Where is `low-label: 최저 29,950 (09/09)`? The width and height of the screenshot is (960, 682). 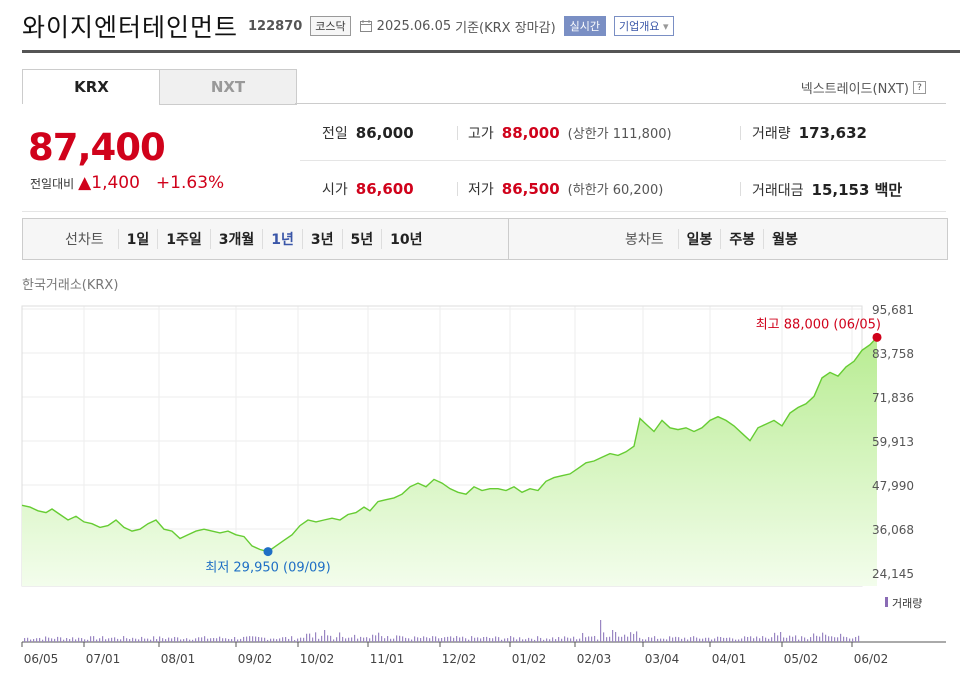 low-label: 최저 29,950 (09/09) is located at coordinates (267, 568).